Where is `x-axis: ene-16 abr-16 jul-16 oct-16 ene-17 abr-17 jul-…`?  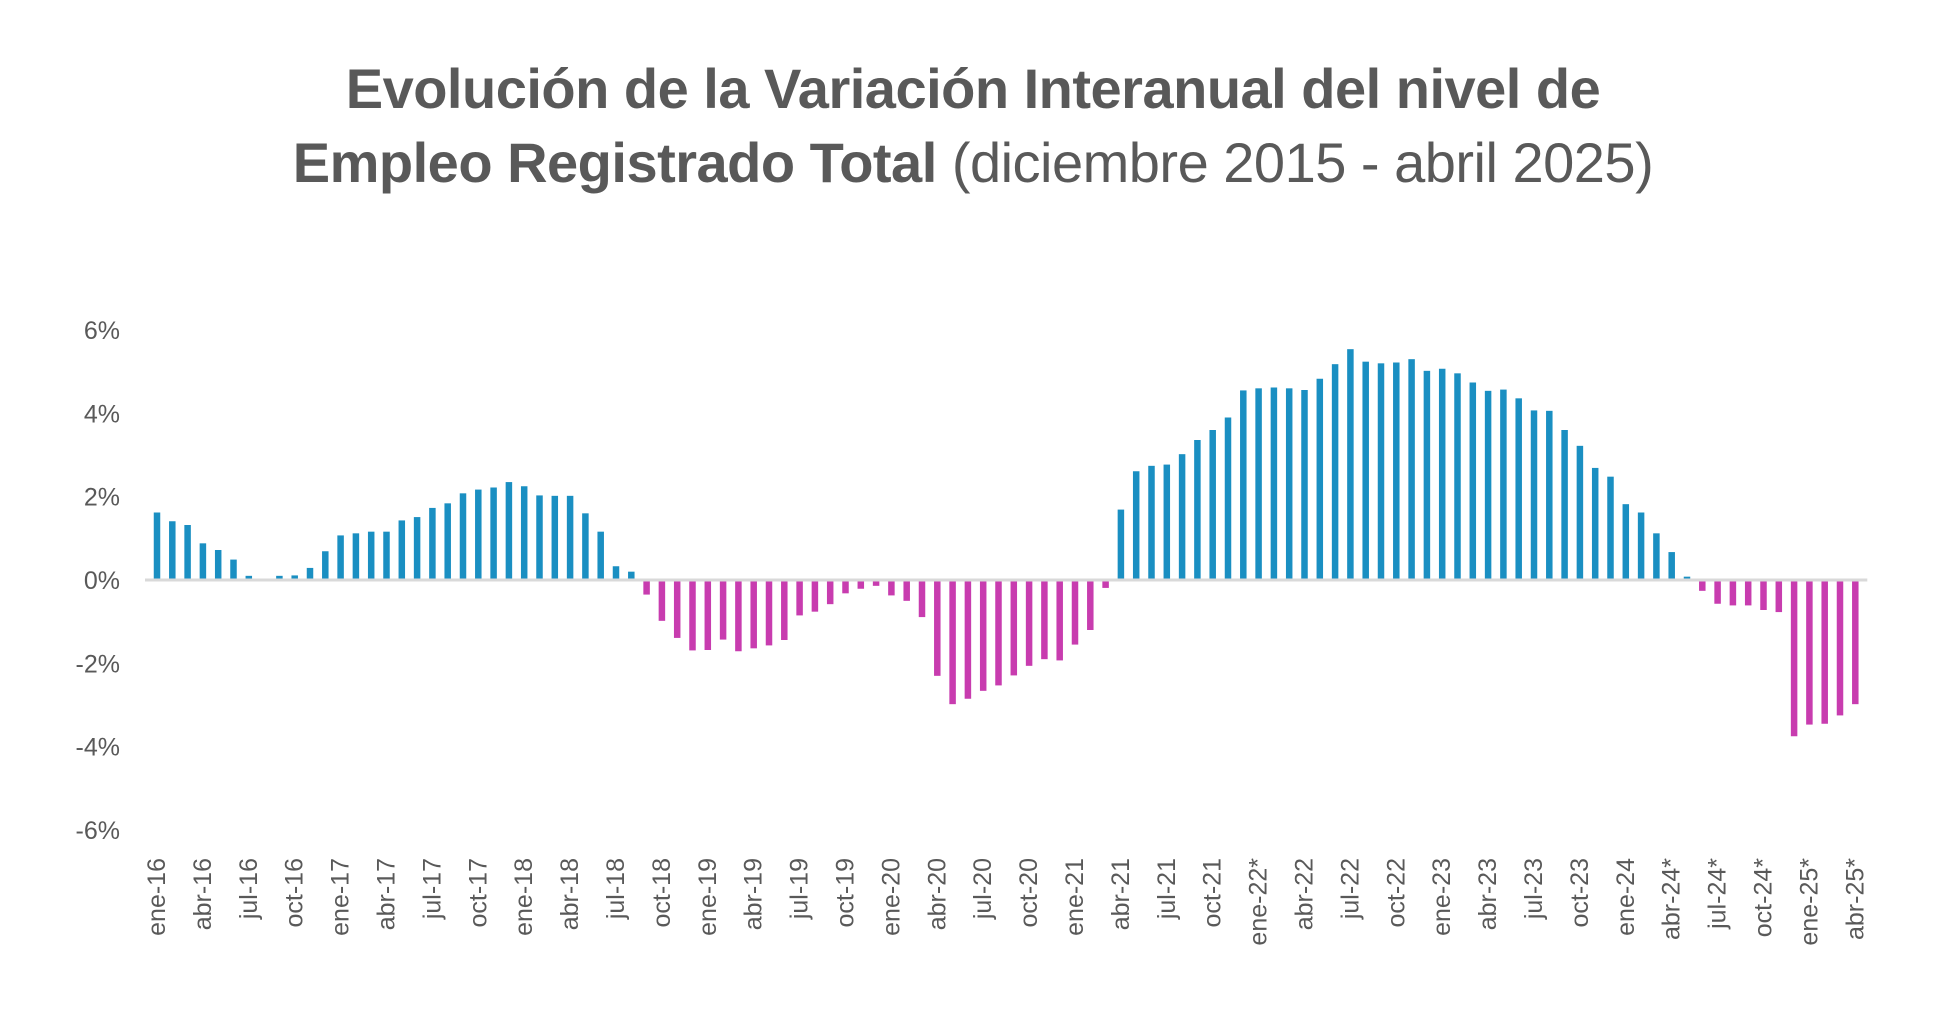
x-axis: ene-16 abr-16 jul-16 oct-16 ene-17 abr-17 jul-… is located at coordinates (1006, 902).